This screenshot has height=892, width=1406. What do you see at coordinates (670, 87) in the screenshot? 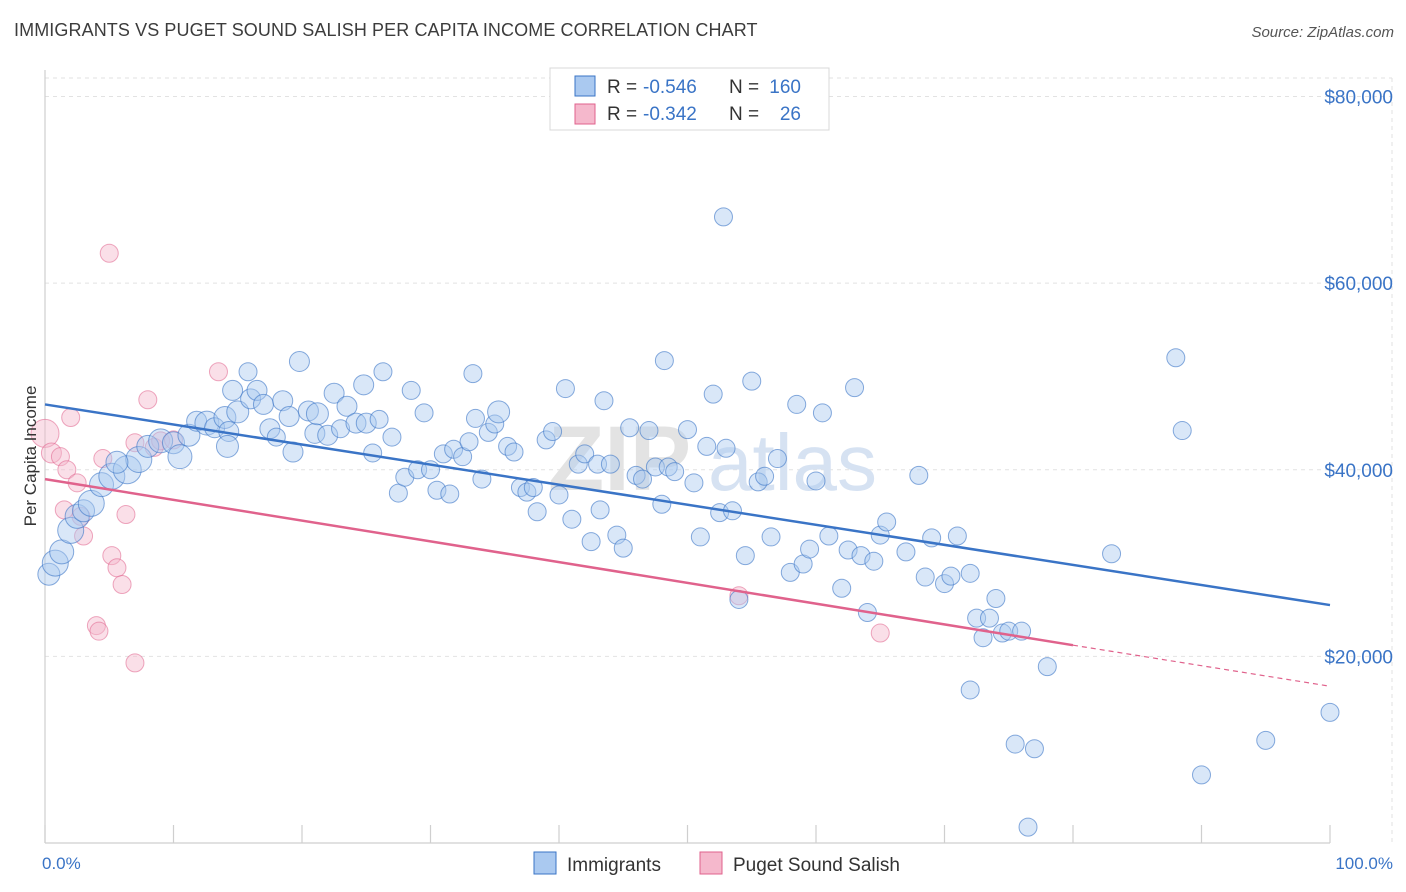
I see `legend-r-value-immigrants: -0.546` at bounding box center [670, 87].